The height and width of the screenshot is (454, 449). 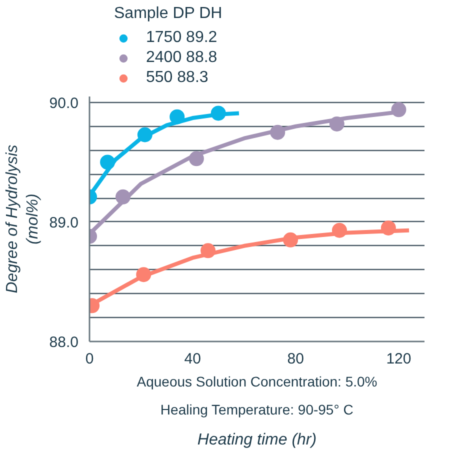 I want to click on x-tick-label: 0, so click(x=89, y=359).